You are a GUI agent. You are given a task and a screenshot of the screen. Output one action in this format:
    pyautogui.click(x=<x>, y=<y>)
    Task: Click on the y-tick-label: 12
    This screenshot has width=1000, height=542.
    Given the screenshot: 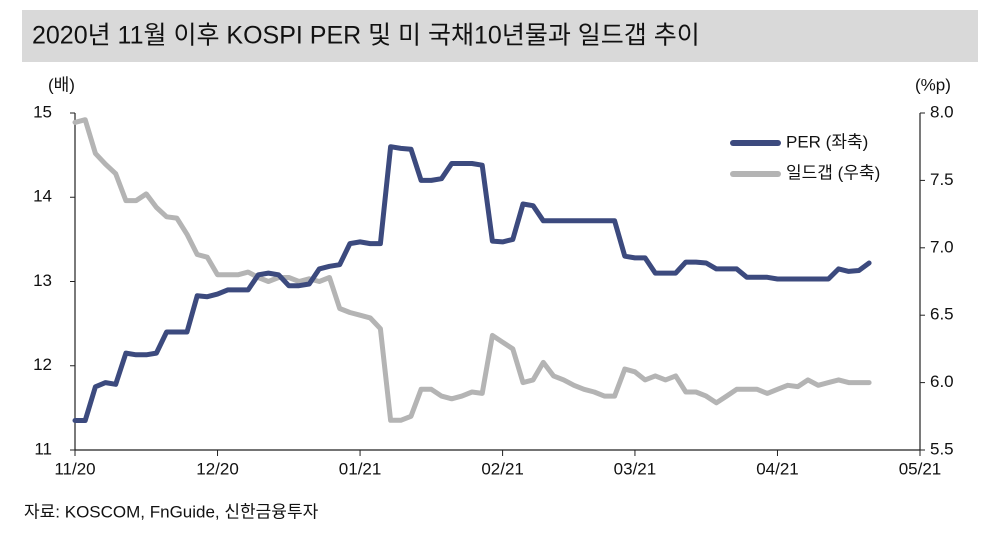 What is the action you would take?
    pyautogui.click(x=42, y=364)
    